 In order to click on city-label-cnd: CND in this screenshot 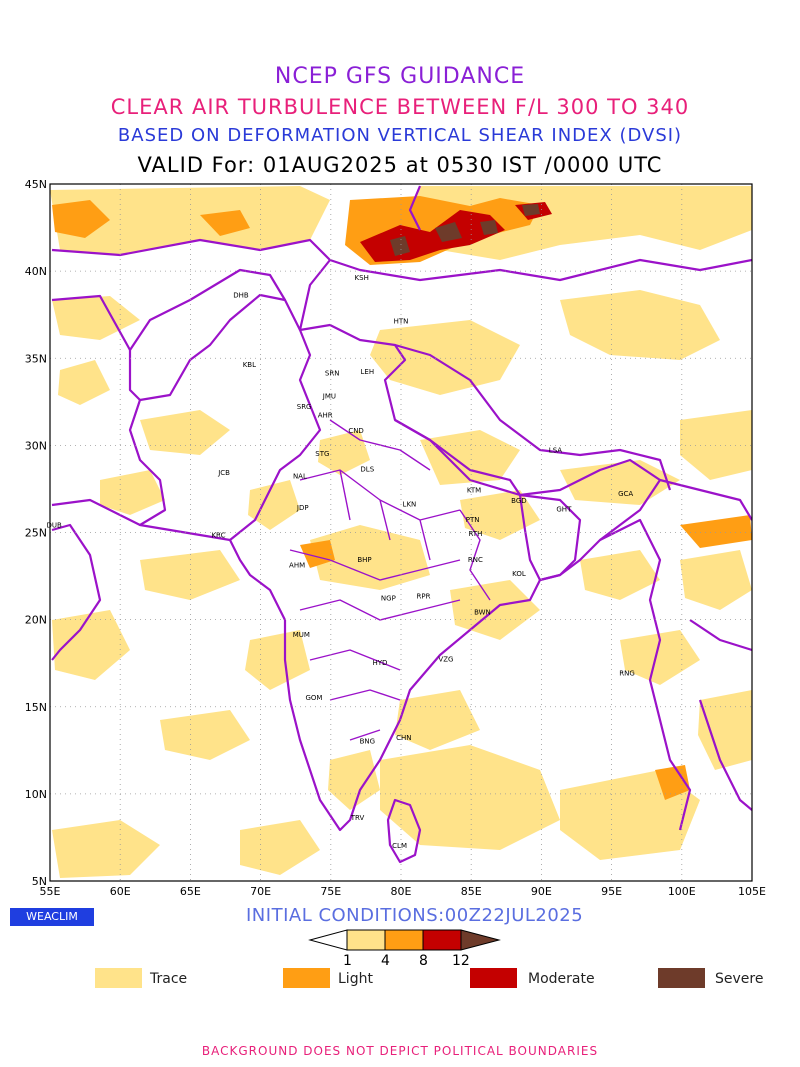, I will do `click(356, 431)`.